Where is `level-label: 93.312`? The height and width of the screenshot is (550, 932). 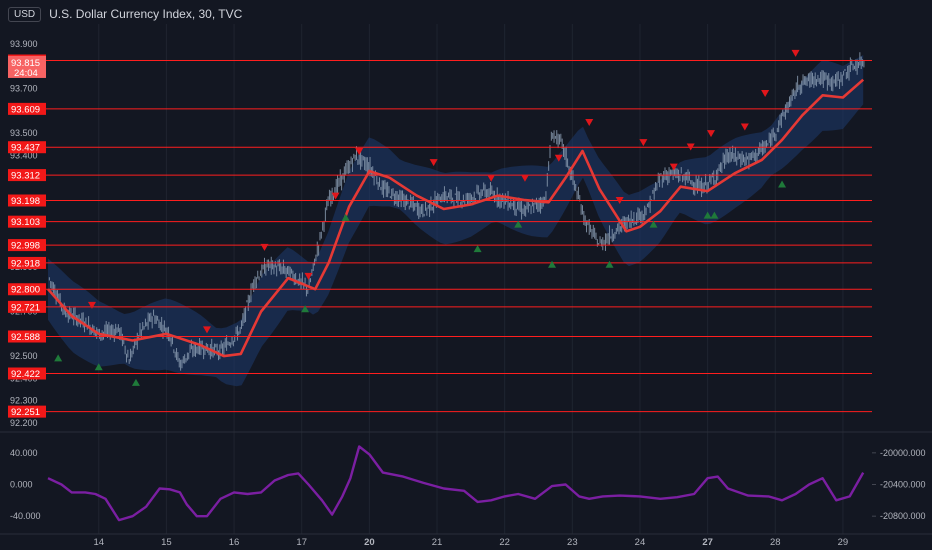 level-label: 93.312 is located at coordinates (25, 176).